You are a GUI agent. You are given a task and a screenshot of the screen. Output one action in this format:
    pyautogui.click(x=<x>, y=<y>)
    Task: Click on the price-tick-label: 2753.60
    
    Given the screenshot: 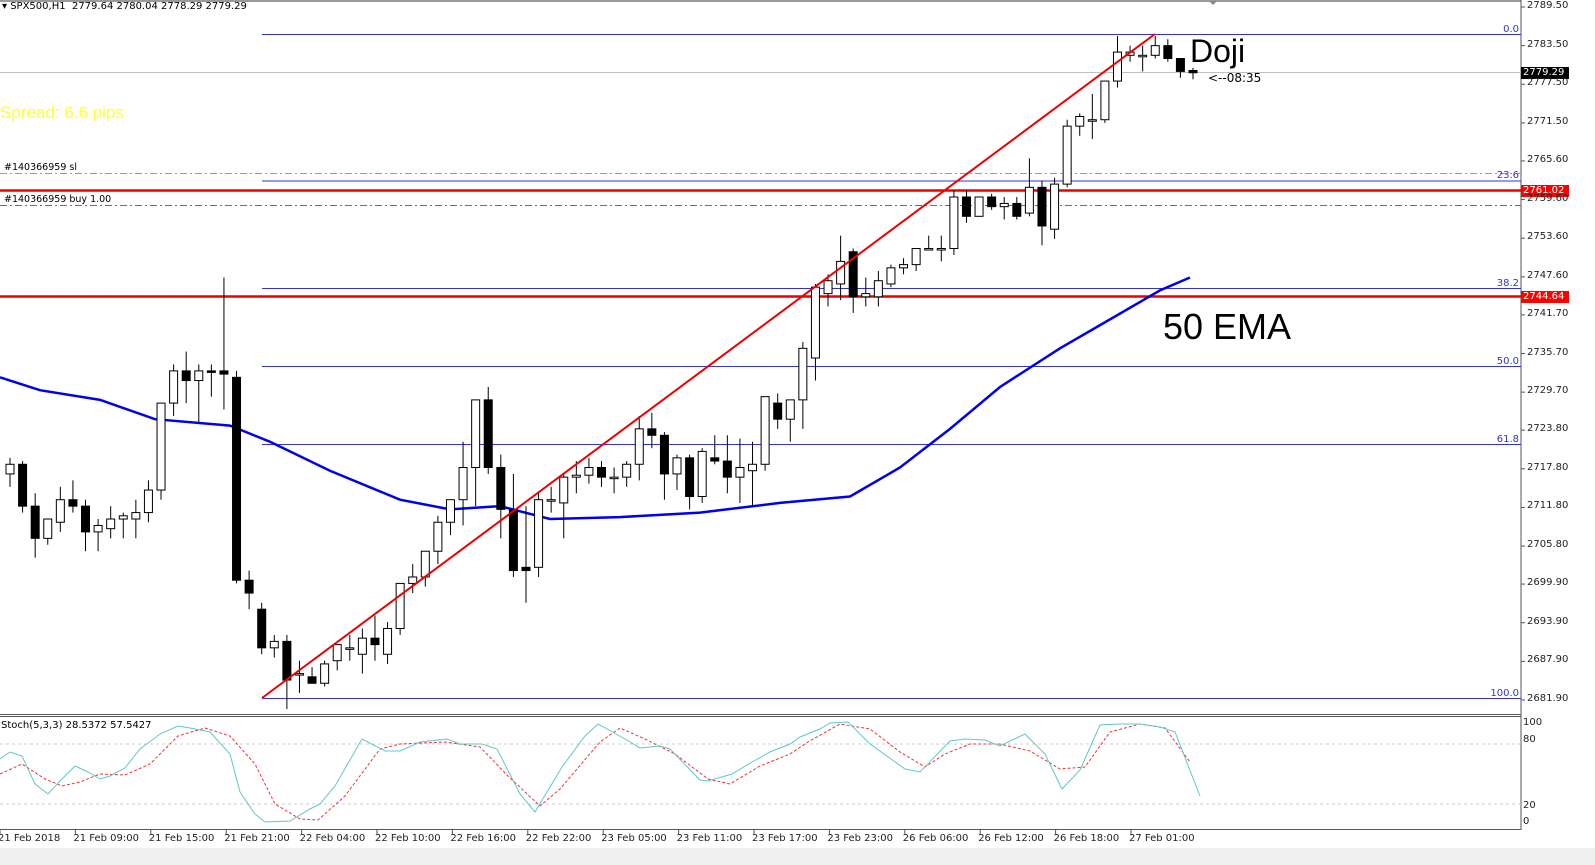 What is the action you would take?
    pyautogui.click(x=1548, y=237)
    